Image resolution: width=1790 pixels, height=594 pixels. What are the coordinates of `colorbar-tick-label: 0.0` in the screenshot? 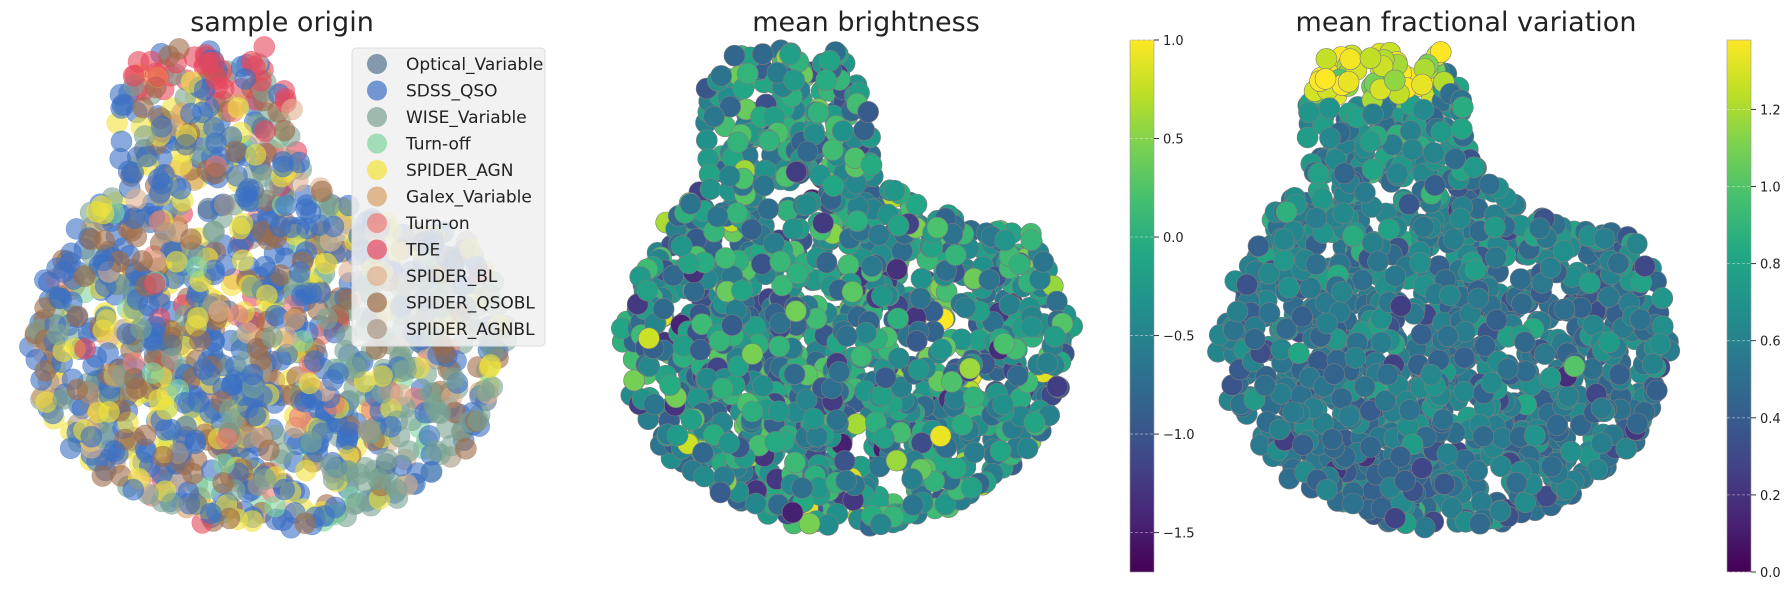 It's located at (1173, 238).